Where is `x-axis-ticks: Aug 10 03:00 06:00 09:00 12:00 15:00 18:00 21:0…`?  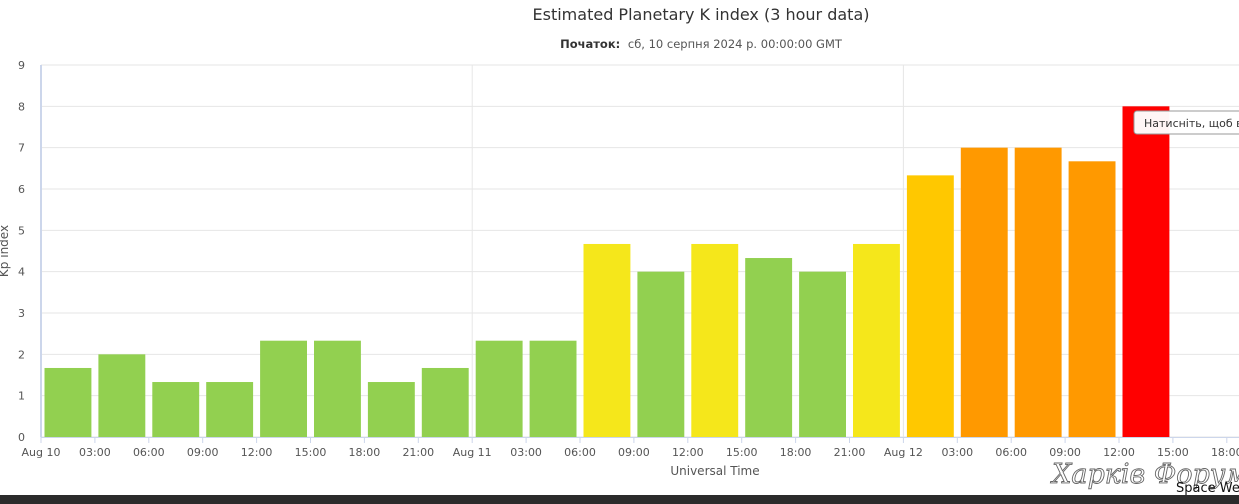 x-axis-ticks: Aug 10 03:00 06:00 09:00 12:00 15:00 18:00 21:0… is located at coordinates (630, 448).